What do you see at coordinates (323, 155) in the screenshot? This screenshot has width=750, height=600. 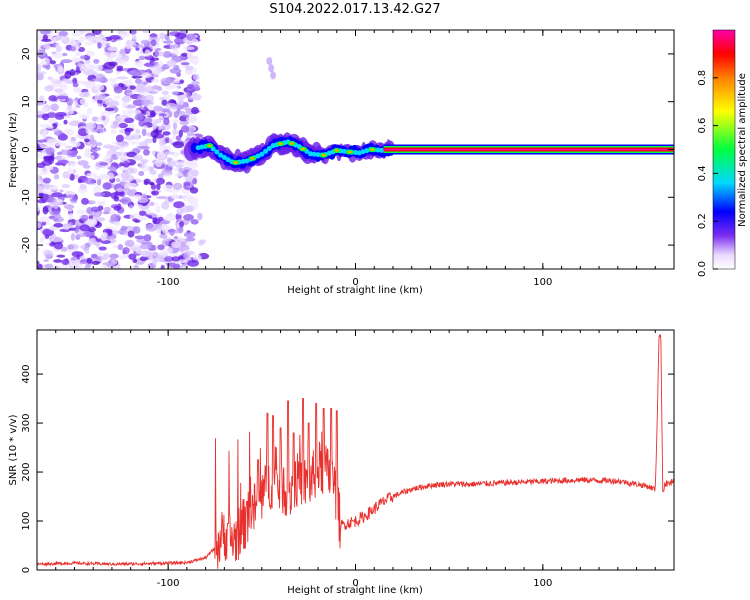 I see `track-core-hot` at bounding box center [323, 155].